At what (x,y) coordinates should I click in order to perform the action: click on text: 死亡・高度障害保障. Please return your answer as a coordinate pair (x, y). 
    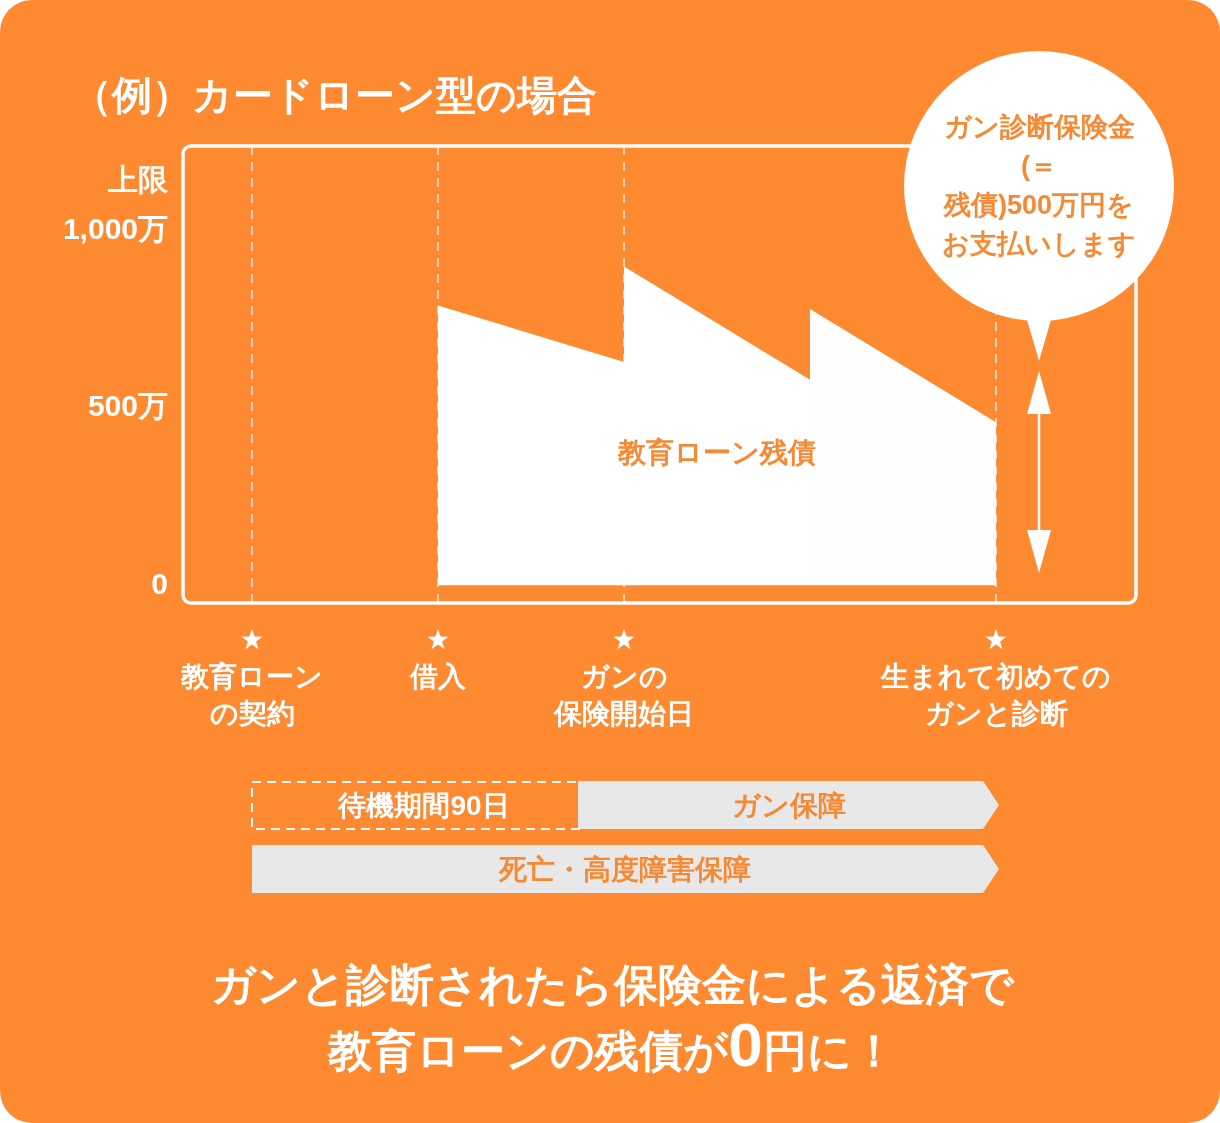
    Looking at the image, I should click on (625, 870).